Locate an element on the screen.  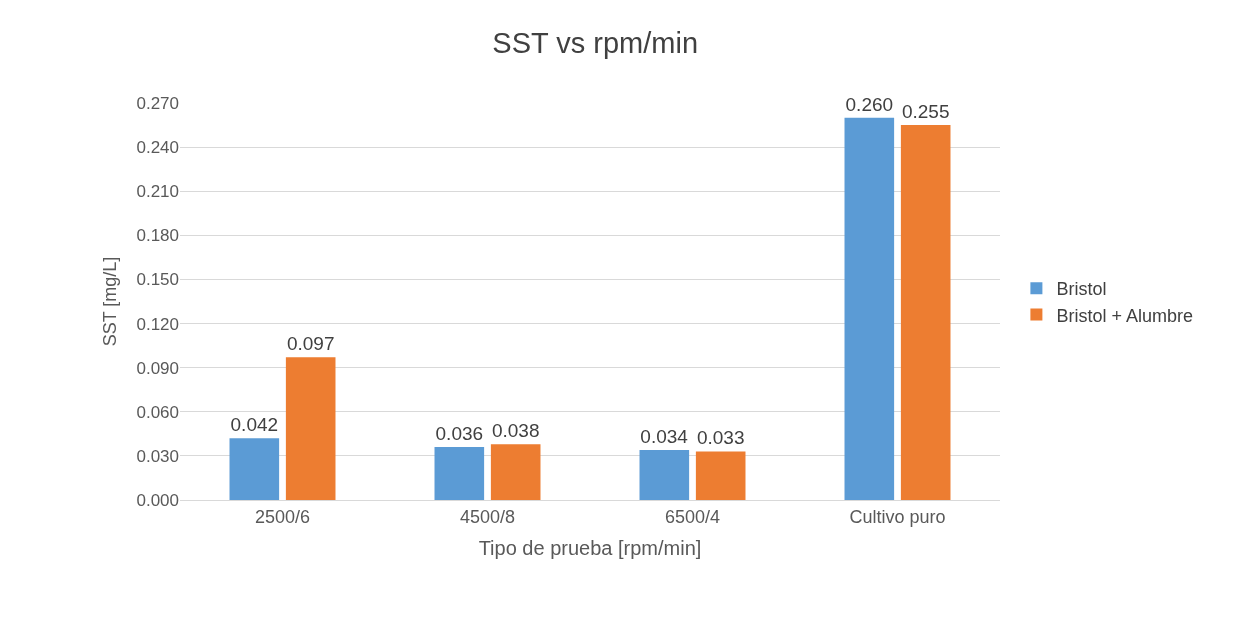
x-tick-label: Cultivo puro is located at coordinates (897, 516).